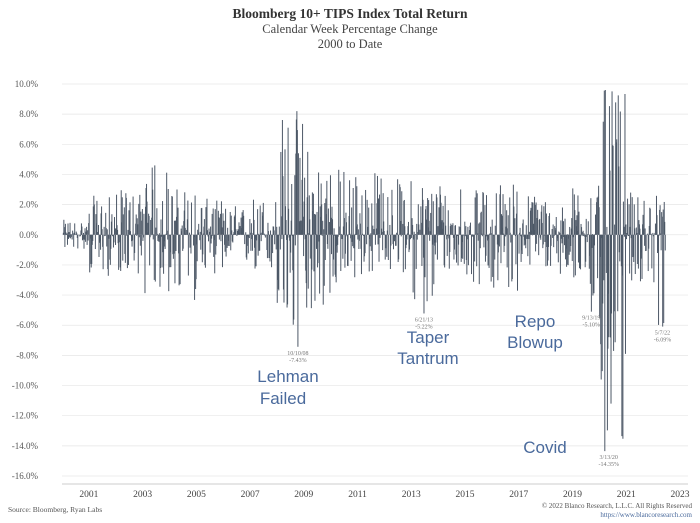 The height and width of the screenshot is (523, 700). I want to click on x-tick-label: 2017, so click(518, 495).